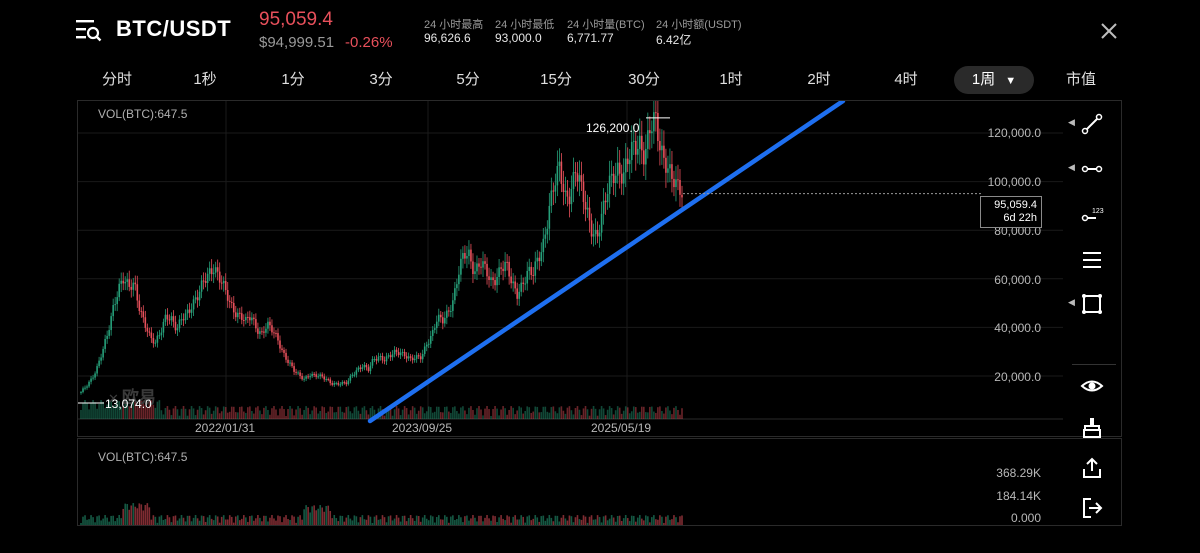 This screenshot has width=1200, height=553. What do you see at coordinates (819, 79) in the screenshot?
I see `tab-2h: 2时` at bounding box center [819, 79].